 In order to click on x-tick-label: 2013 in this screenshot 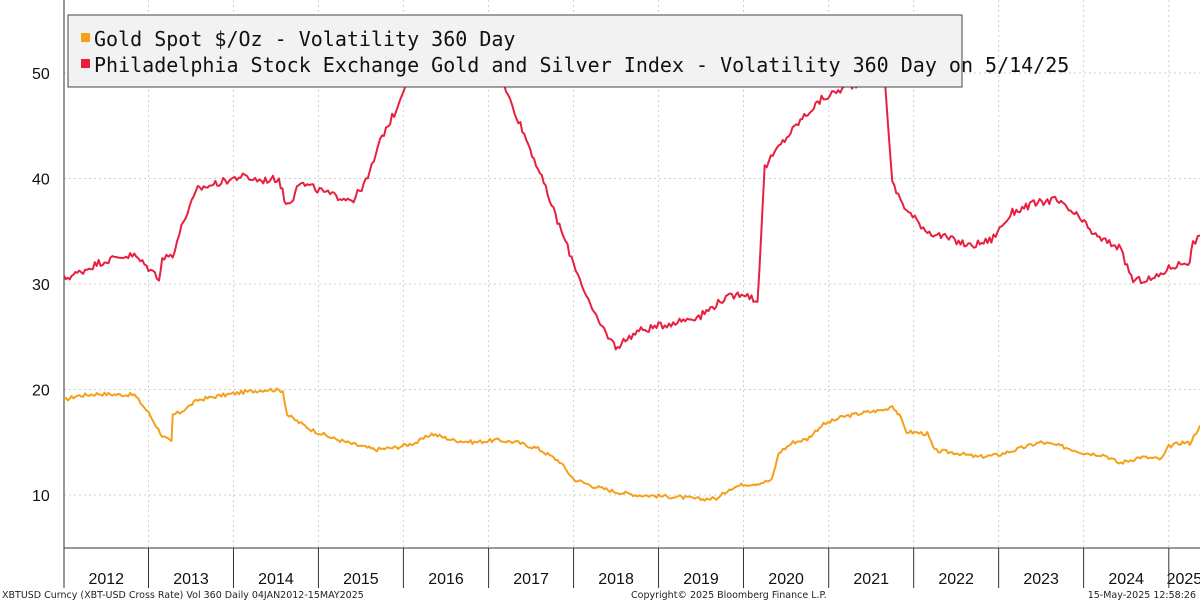, I will do `click(191, 579)`.